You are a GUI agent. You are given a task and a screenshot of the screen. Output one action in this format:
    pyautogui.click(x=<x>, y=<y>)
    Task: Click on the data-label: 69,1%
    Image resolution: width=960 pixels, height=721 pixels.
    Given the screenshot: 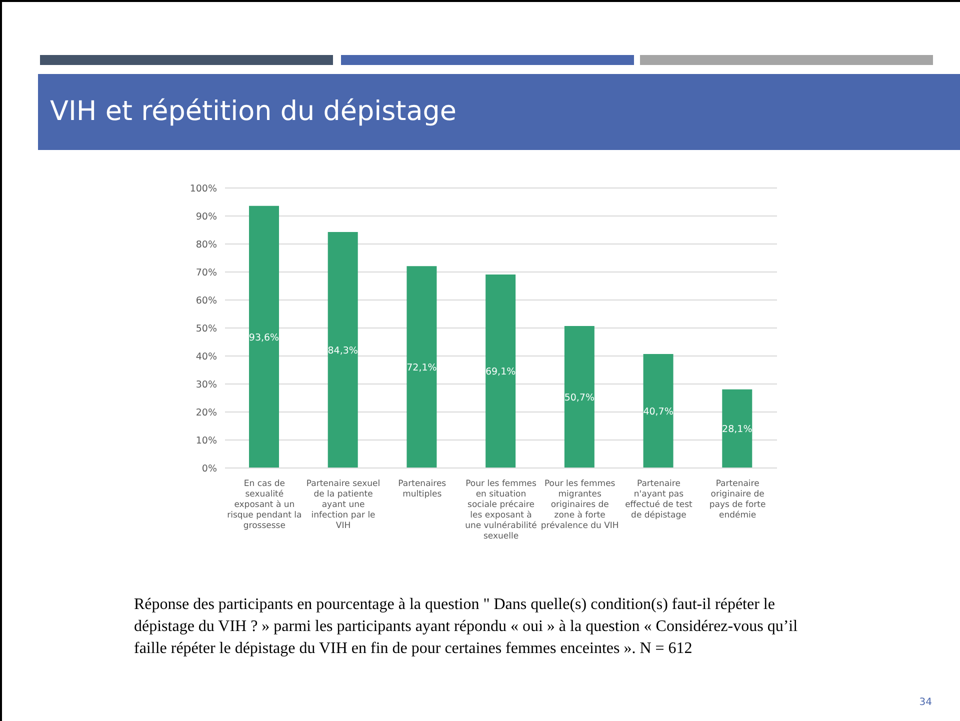 What is the action you would take?
    pyautogui.click(x=500, y=372)
    